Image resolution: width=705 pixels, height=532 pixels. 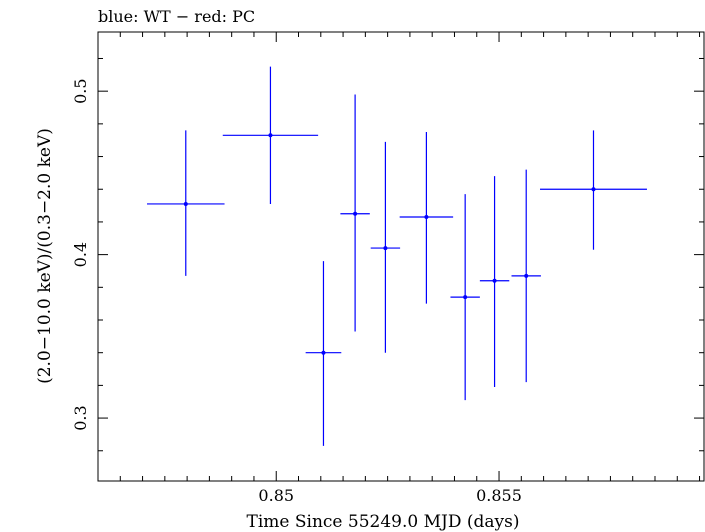 I want to click on x-axis-label: Time Since 55249.0 MJD (days), so click(x=383, y=522).